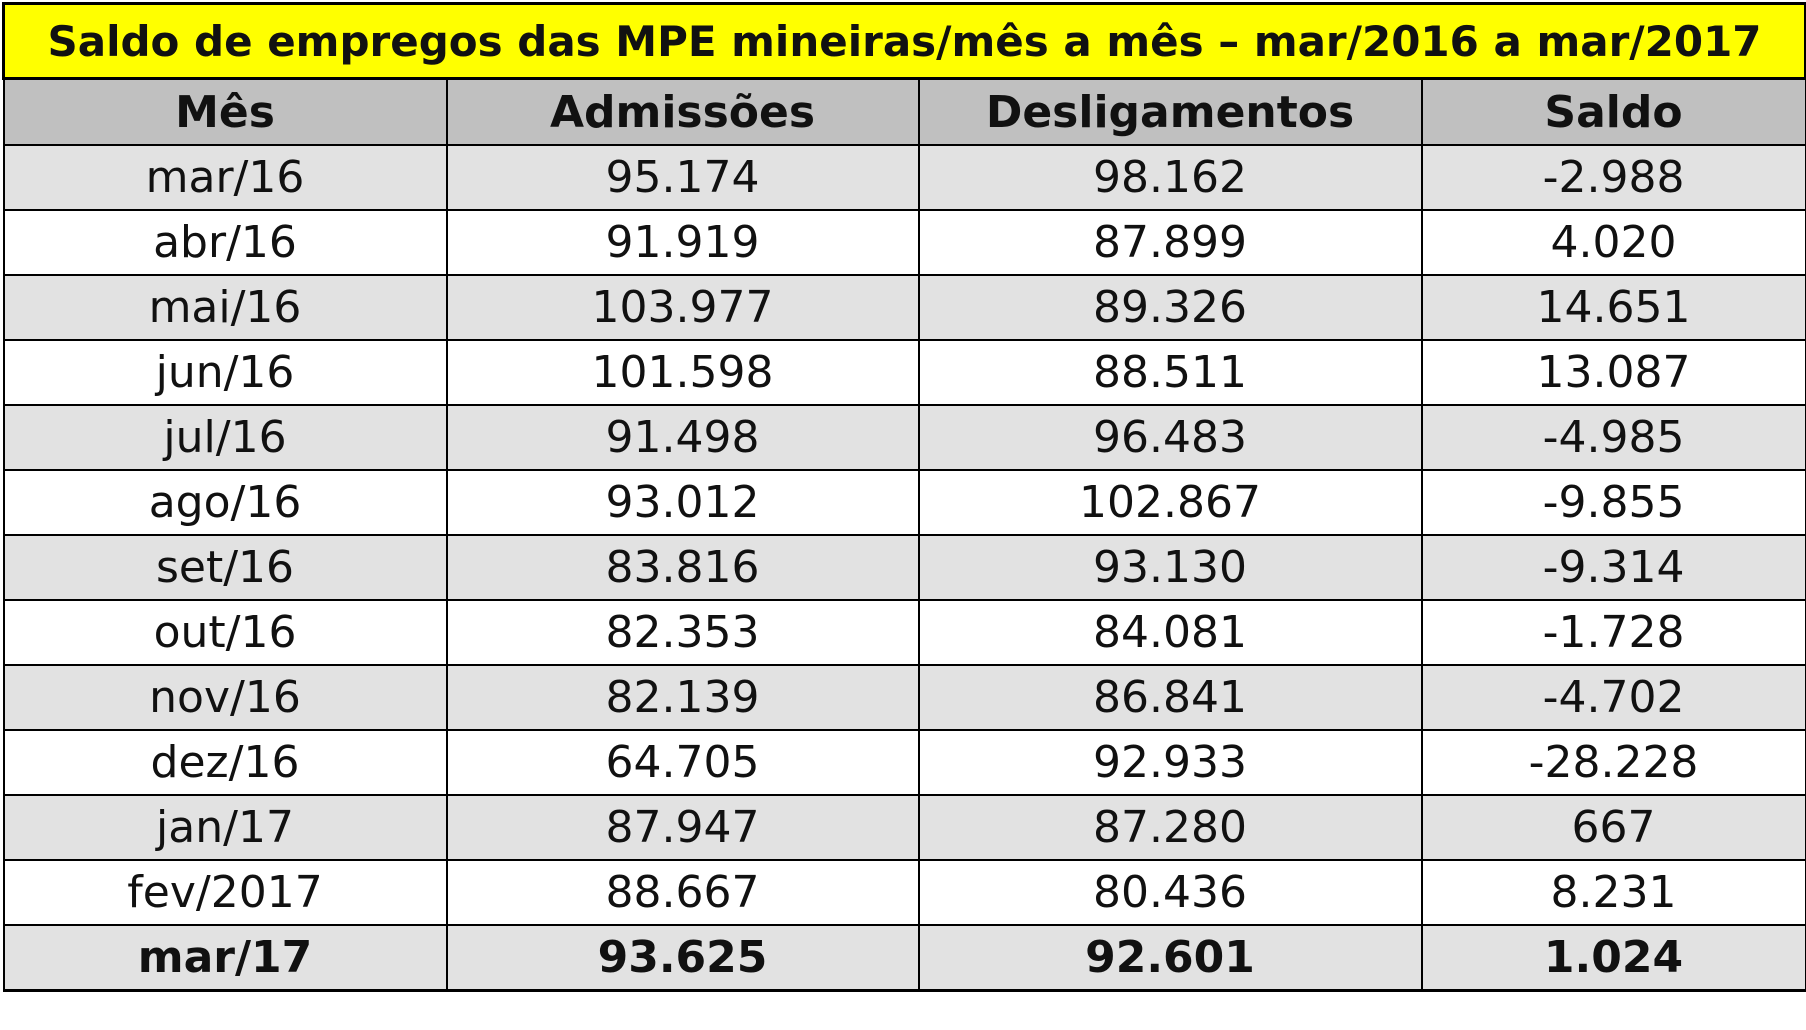 This screenshot has width=1806, height=1030. What do you see at coordinates (1170, 307) in the screenshot?
I see `cell-dismissals: 89.326` at bounding box center [1170, 307].